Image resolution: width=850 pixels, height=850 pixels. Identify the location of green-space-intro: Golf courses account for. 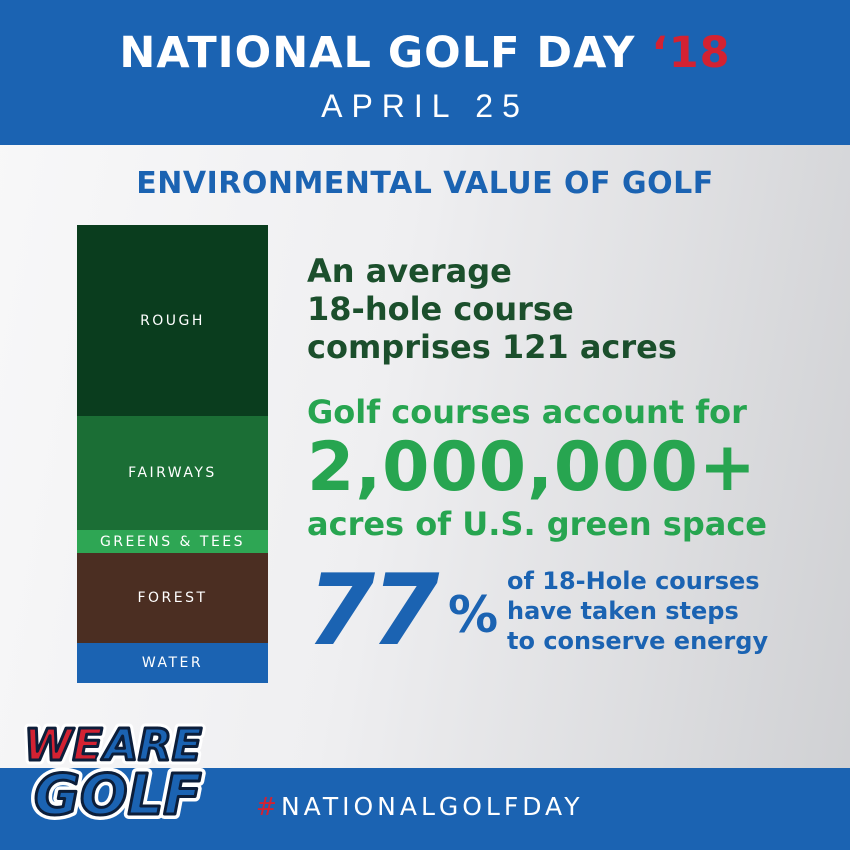
(527, 412).